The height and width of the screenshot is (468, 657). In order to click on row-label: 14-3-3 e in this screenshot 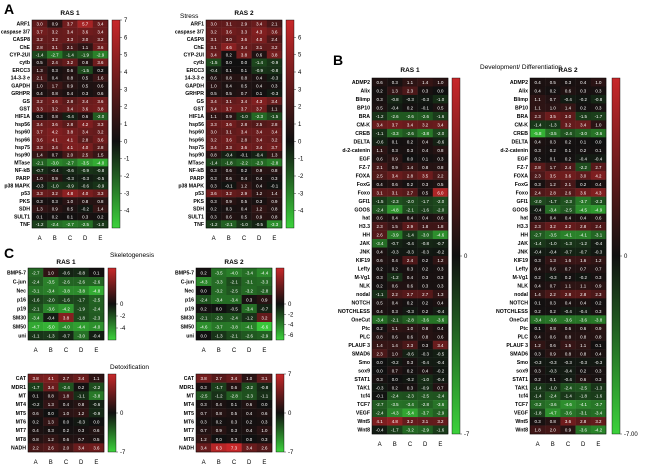, I will do `click(20, 79)`.